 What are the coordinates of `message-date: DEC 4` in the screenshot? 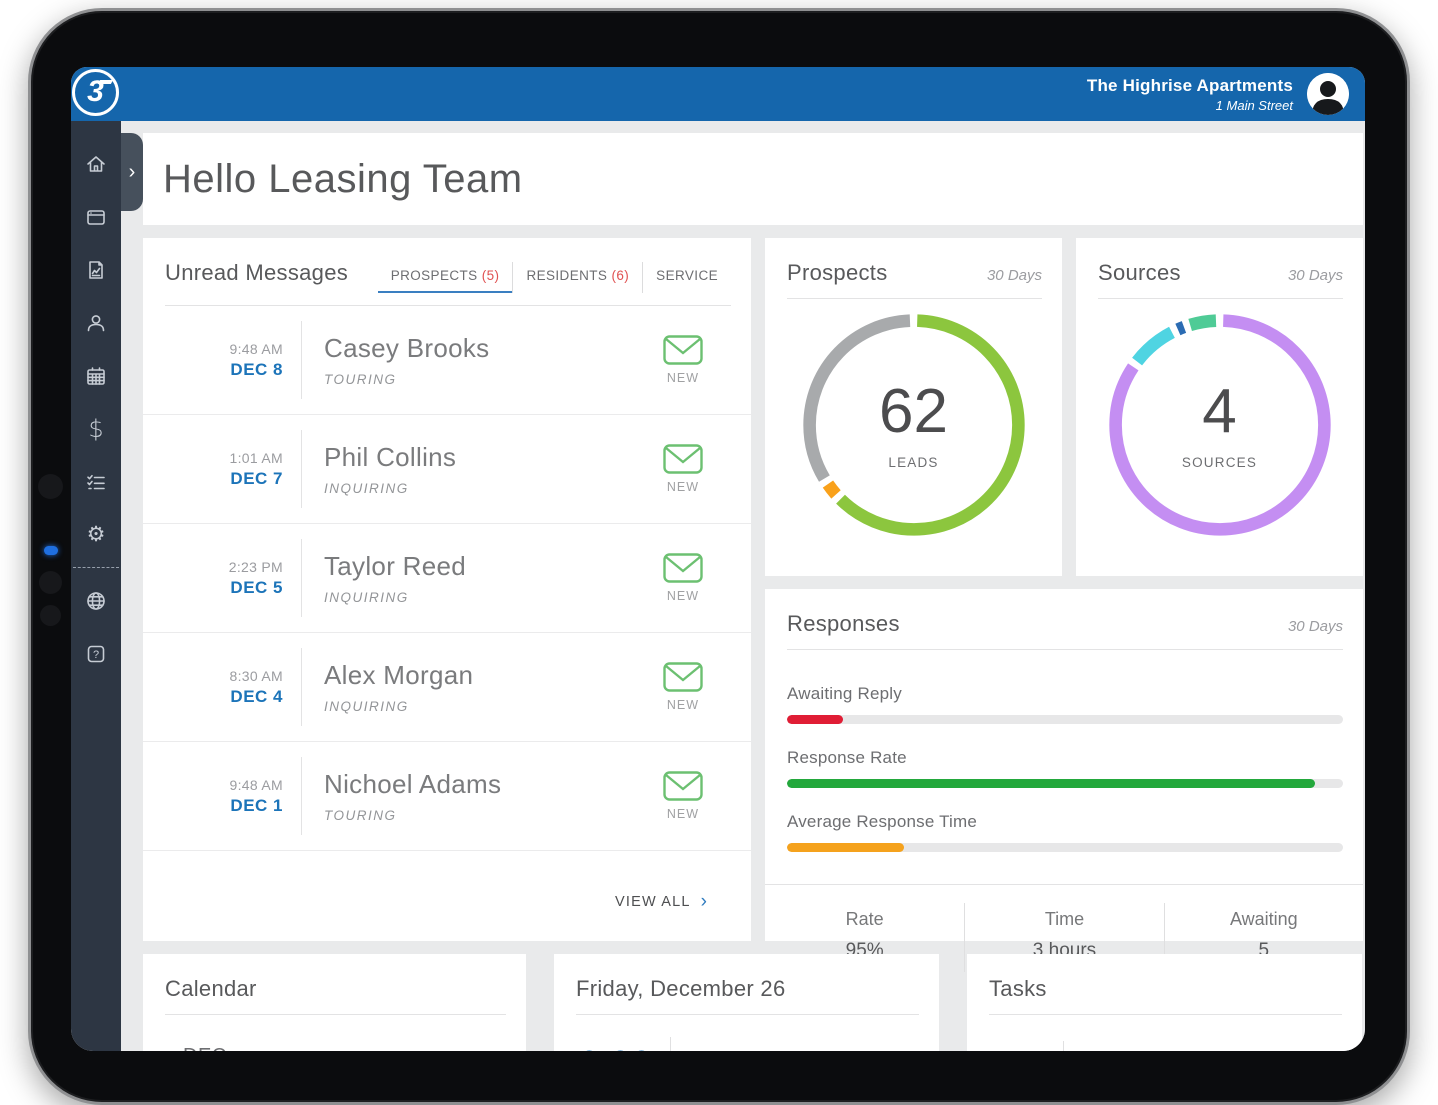 It's located at (256, 696).